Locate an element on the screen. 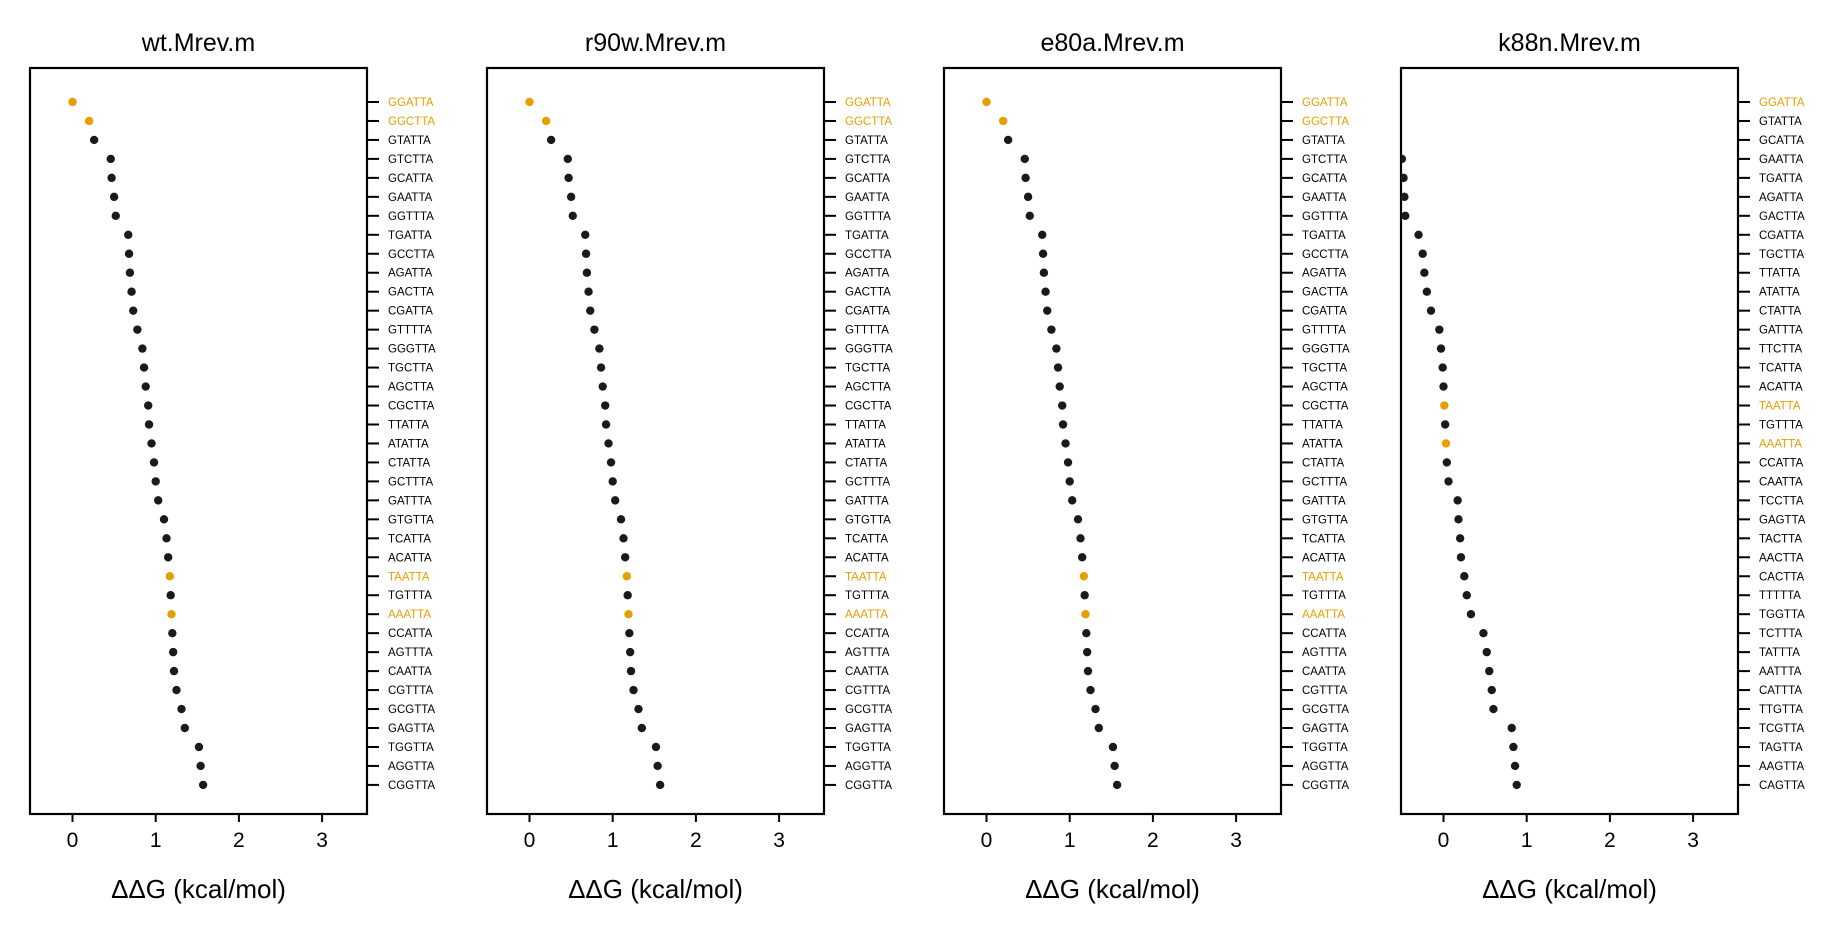 The width and height of the screenshot is (1834, 934). sequence-label: AGTTTA is located at coordinates (1324, 653).